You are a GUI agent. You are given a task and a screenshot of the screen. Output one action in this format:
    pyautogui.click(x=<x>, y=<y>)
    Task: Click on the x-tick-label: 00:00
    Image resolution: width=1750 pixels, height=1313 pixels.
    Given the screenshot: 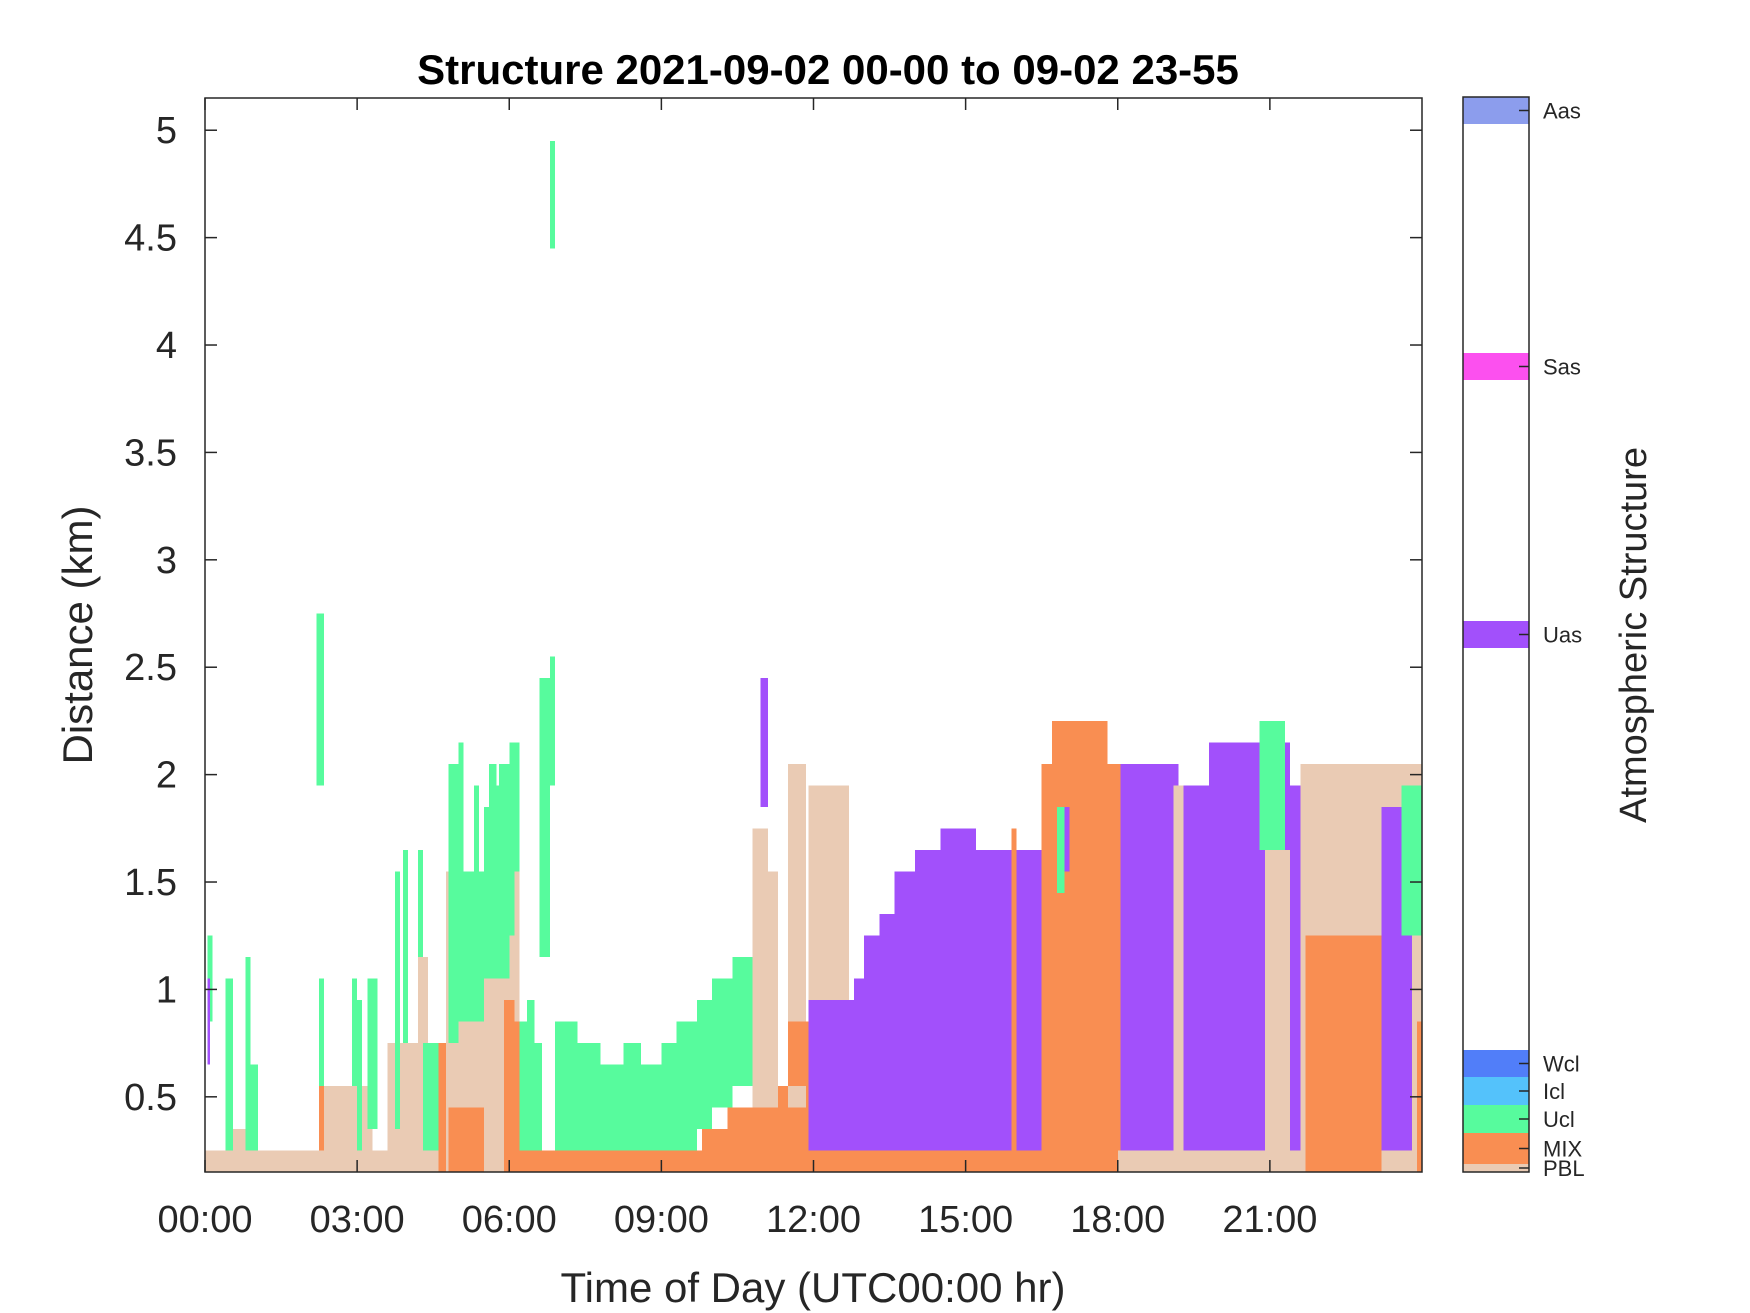 What is the action you would take?
    pyautogui.click(x=204, y=1220)
    